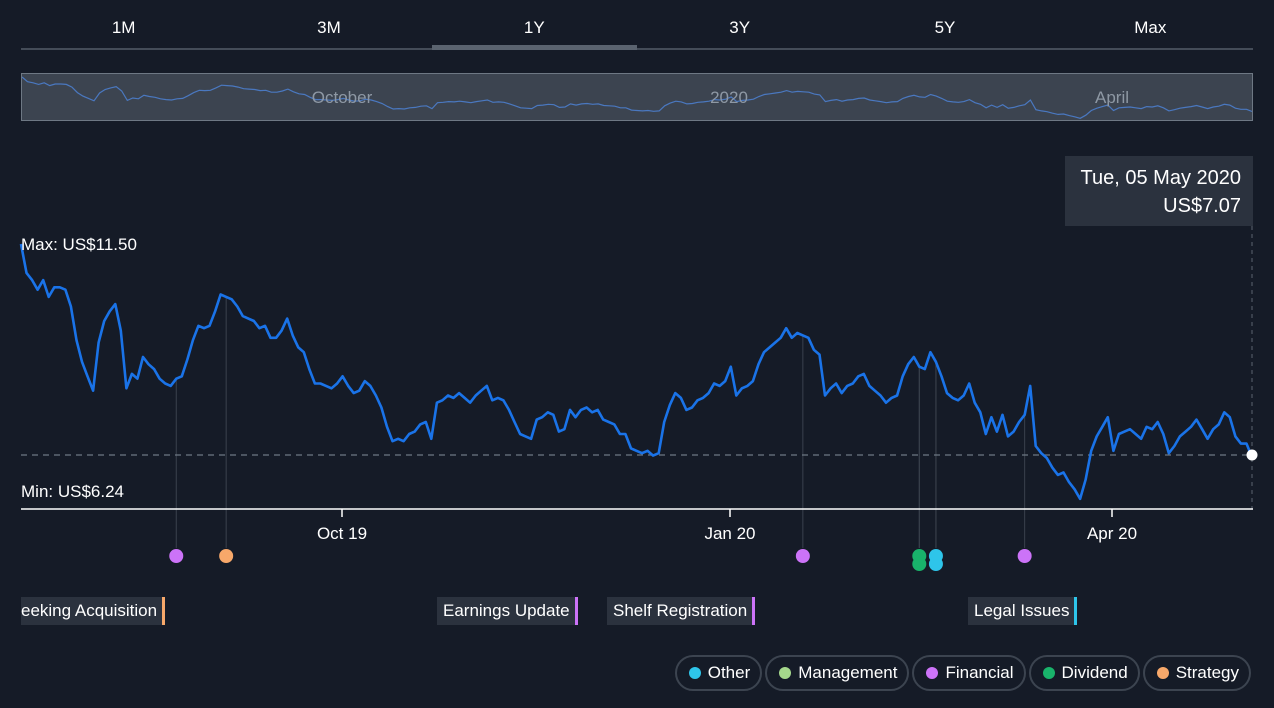 Image resolution: width=1274 pixels, height=708 pixels. Describe the element at coordinates (79, 244) in the screenshot. I see `max-label: Max: US$11.50` at that location.